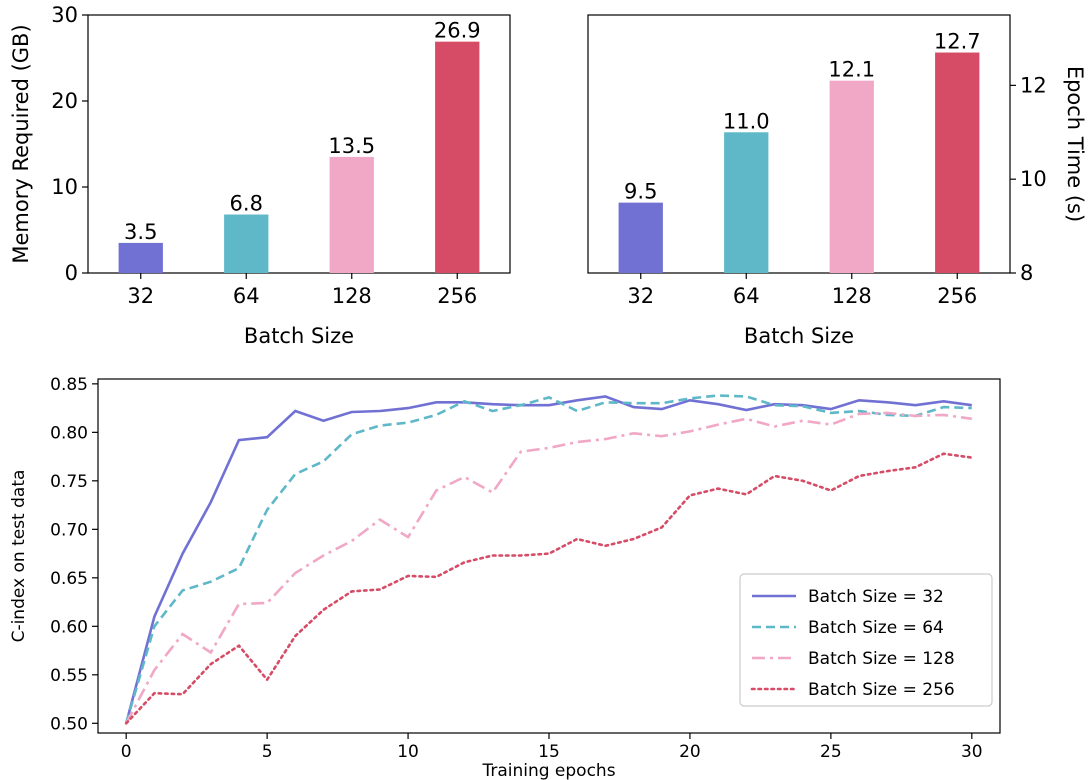 The width and height of the screenshot is (1092, 780). Describe the element at coordinates (69, 482) in the screenshot. I see `y-tick-label: 0.75` at that location.